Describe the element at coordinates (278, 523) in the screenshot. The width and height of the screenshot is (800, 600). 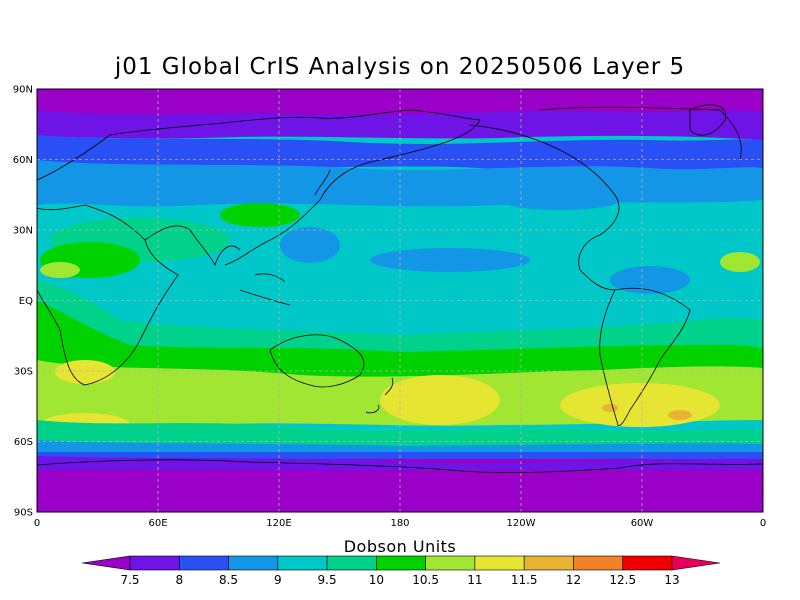
I see `lon-tick-label: 120E` at that location.